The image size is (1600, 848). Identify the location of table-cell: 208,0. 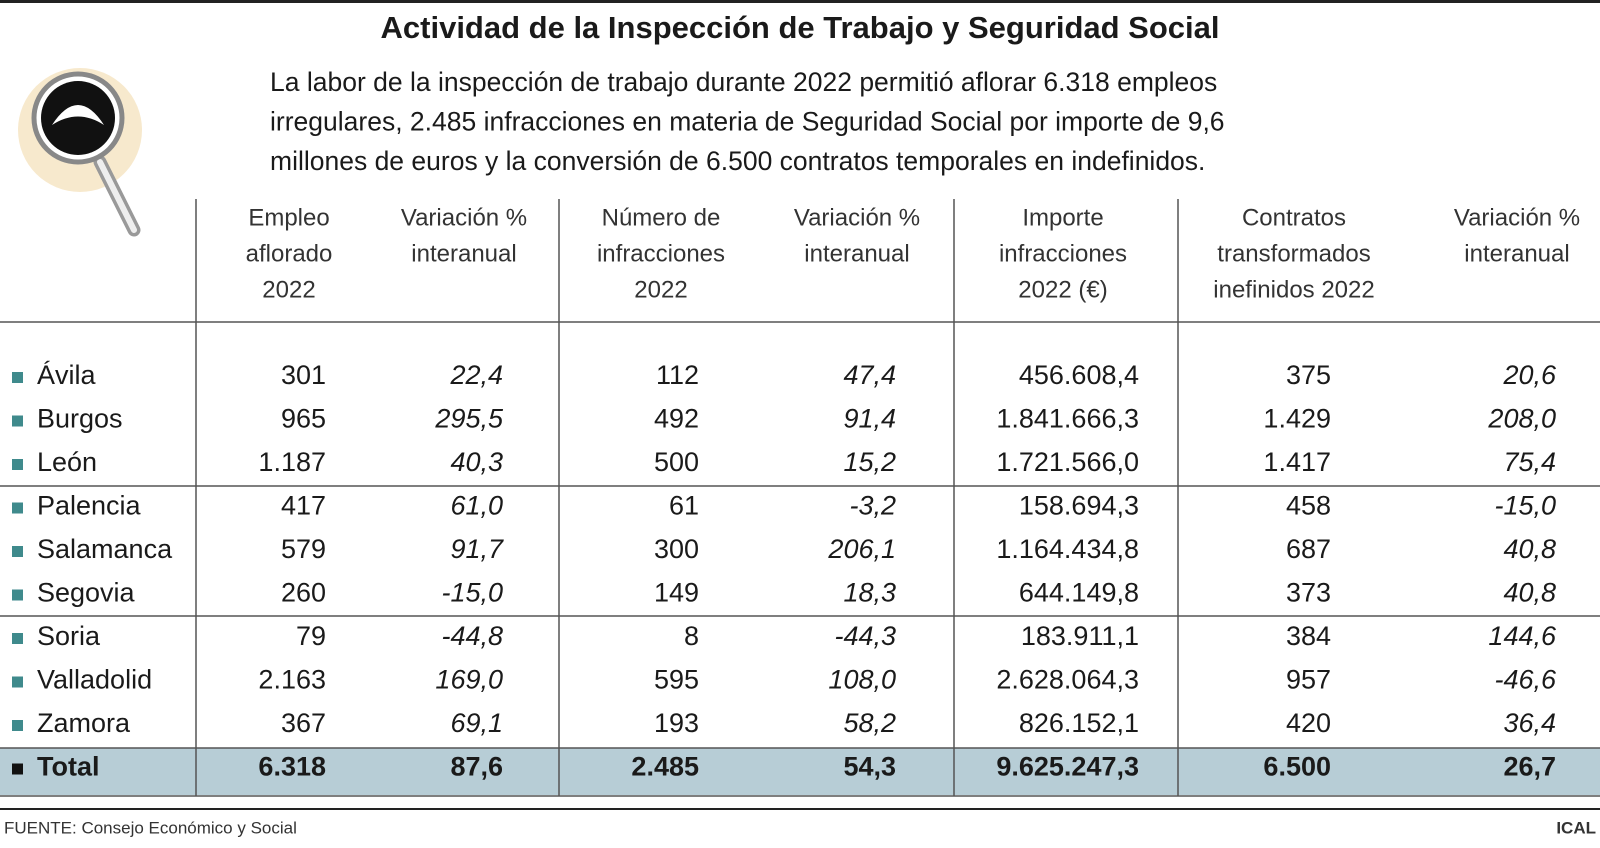
(1521, 419).